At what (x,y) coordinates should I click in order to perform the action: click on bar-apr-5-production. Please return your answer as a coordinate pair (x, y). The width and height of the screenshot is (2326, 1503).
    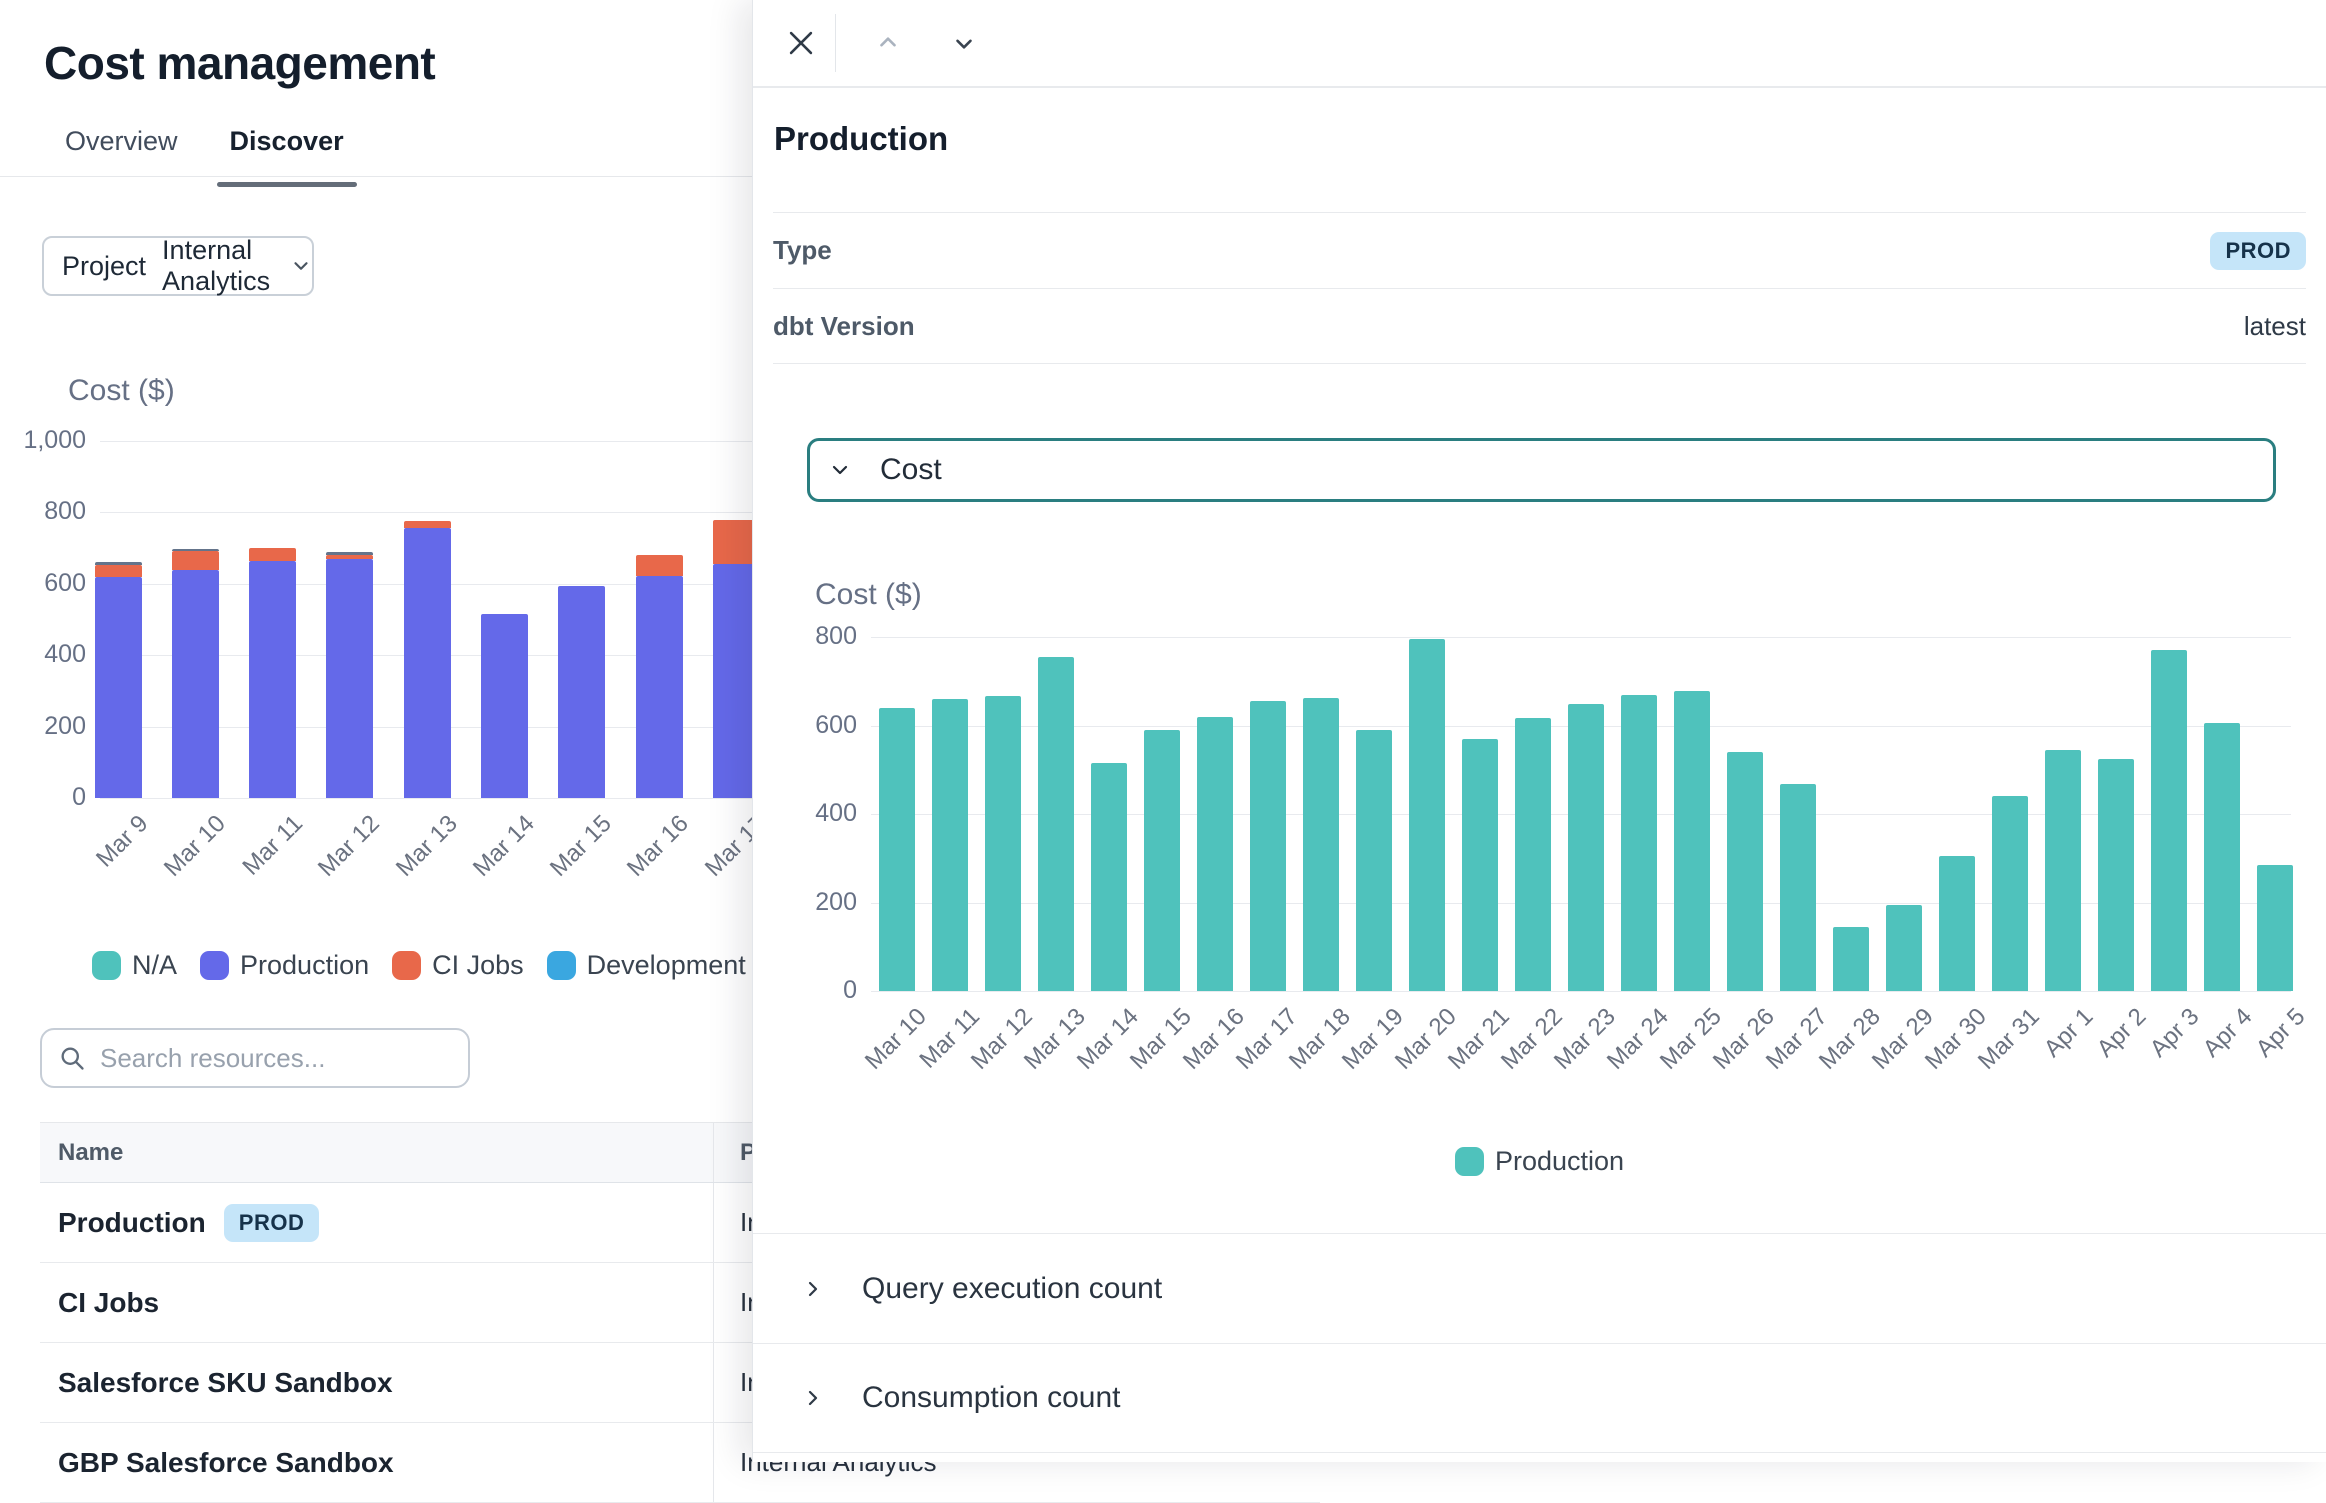
    Looking at the image, I should click on (2275, 927).